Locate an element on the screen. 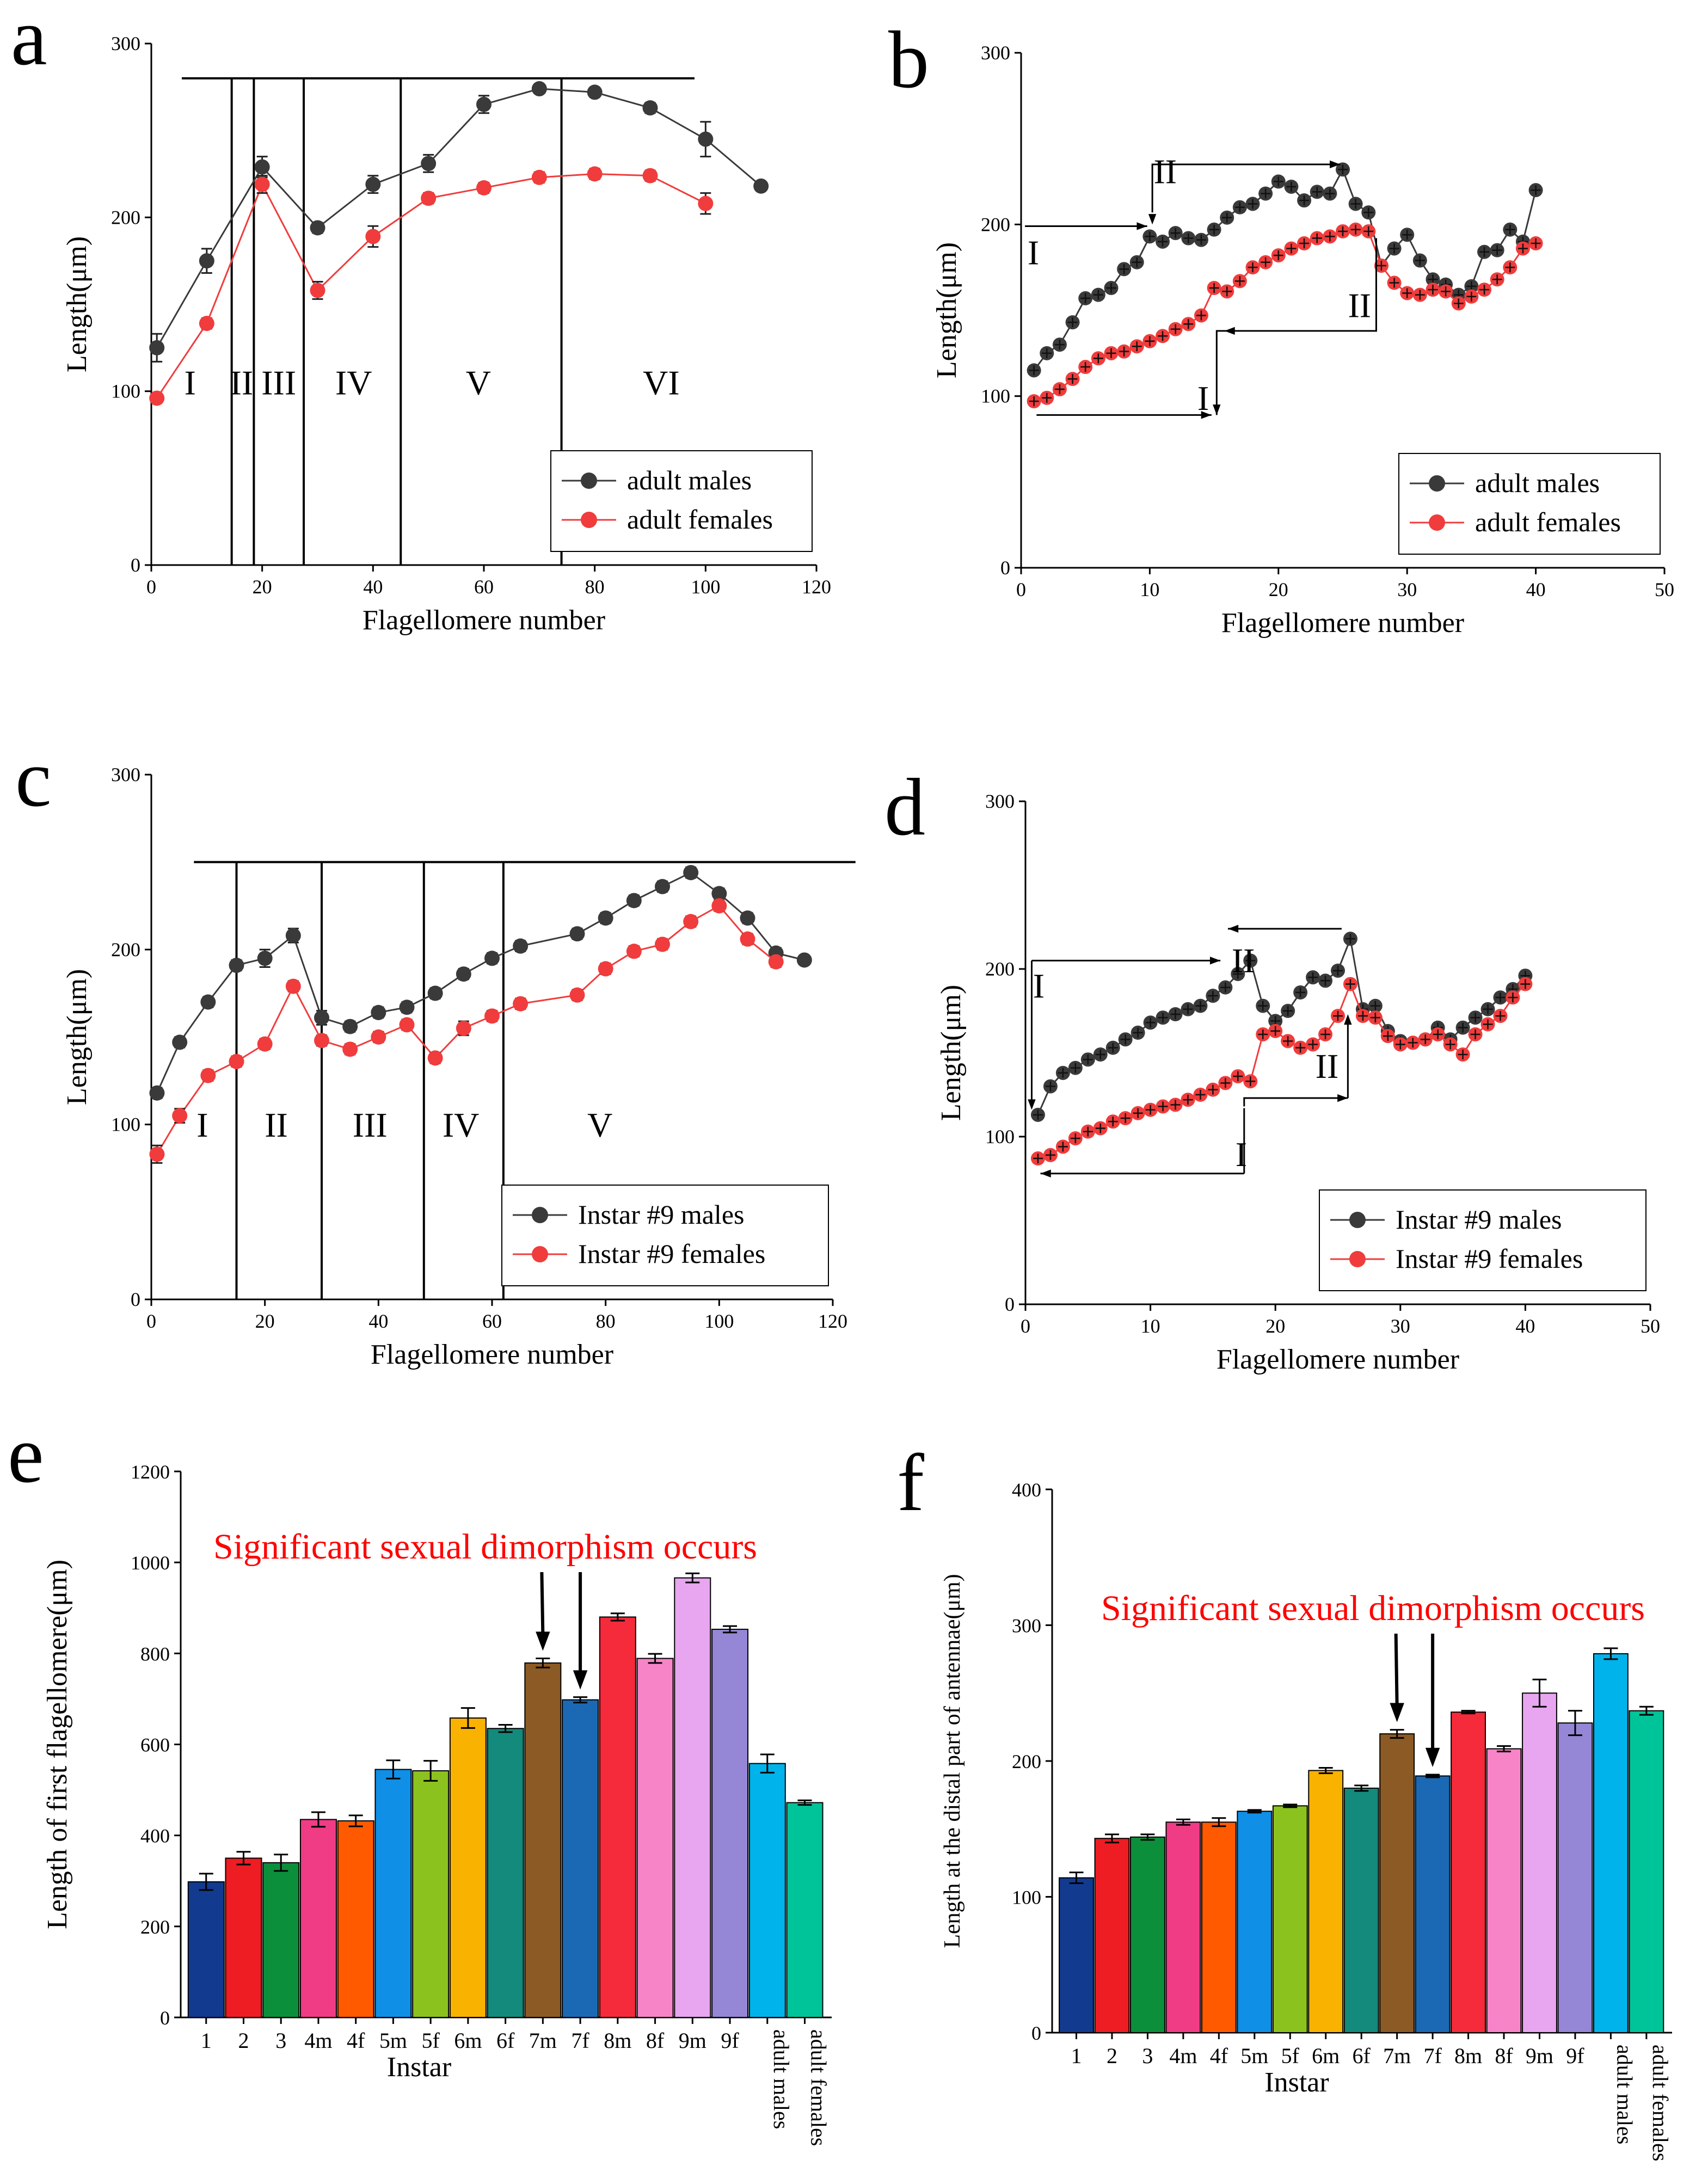 This screenshot has height=2178, width=1708. annotation-arrow-shaft is located at coordinates (543, 1603).